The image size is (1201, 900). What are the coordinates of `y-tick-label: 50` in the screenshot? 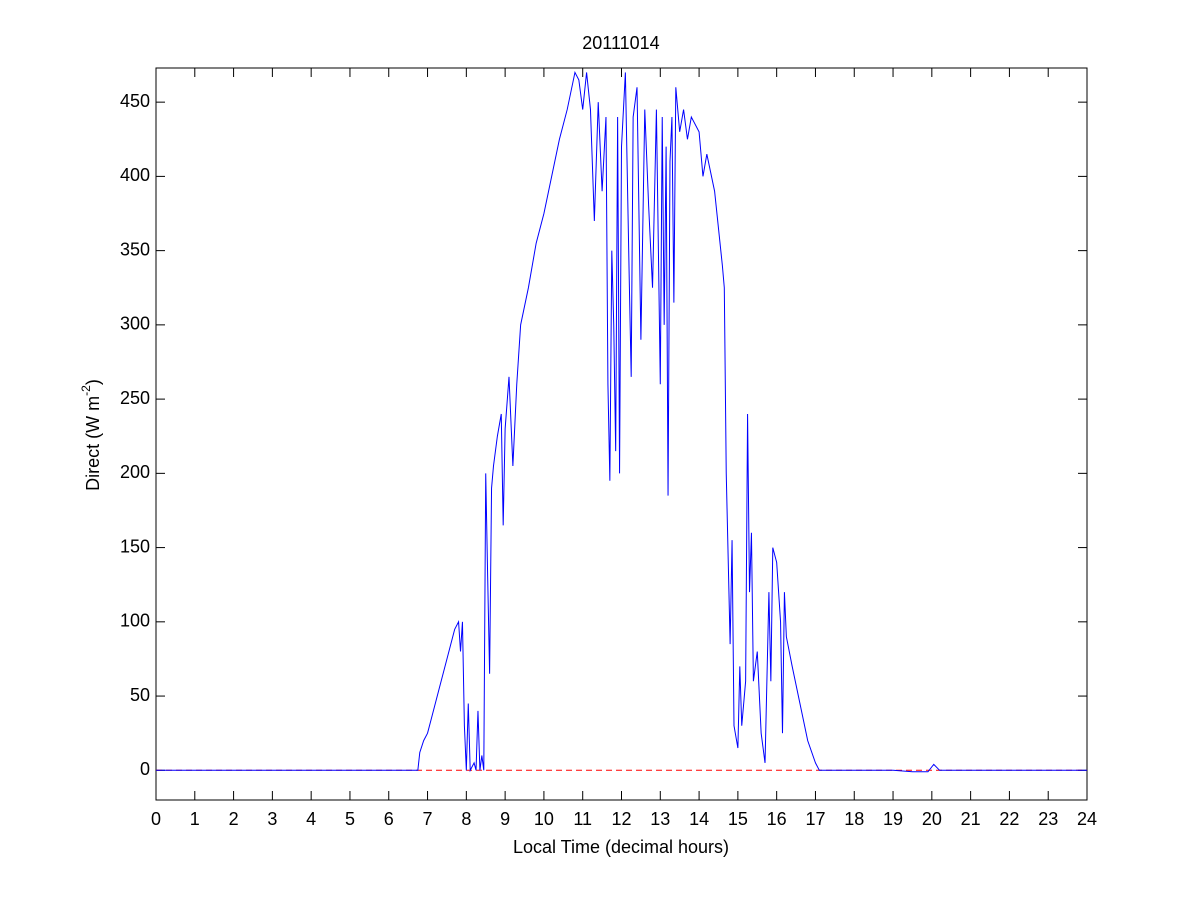 It's located at (140, 695).